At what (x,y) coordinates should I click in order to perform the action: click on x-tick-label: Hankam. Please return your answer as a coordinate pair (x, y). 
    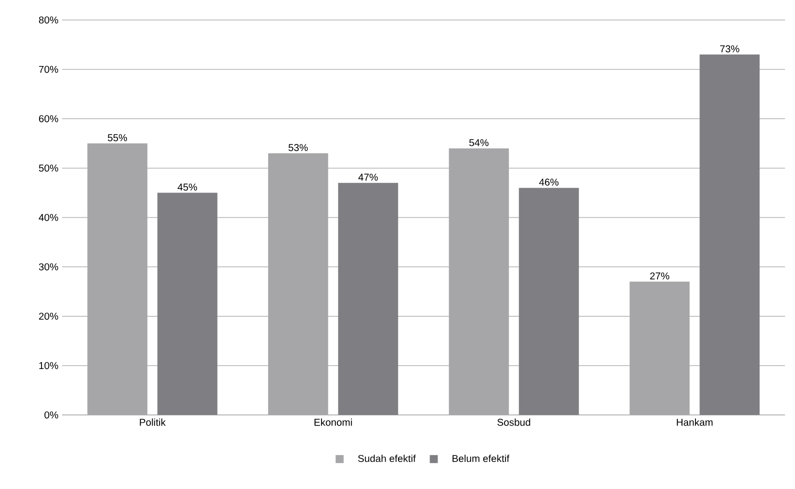
    Looking at the image, I should click on (694, 422).